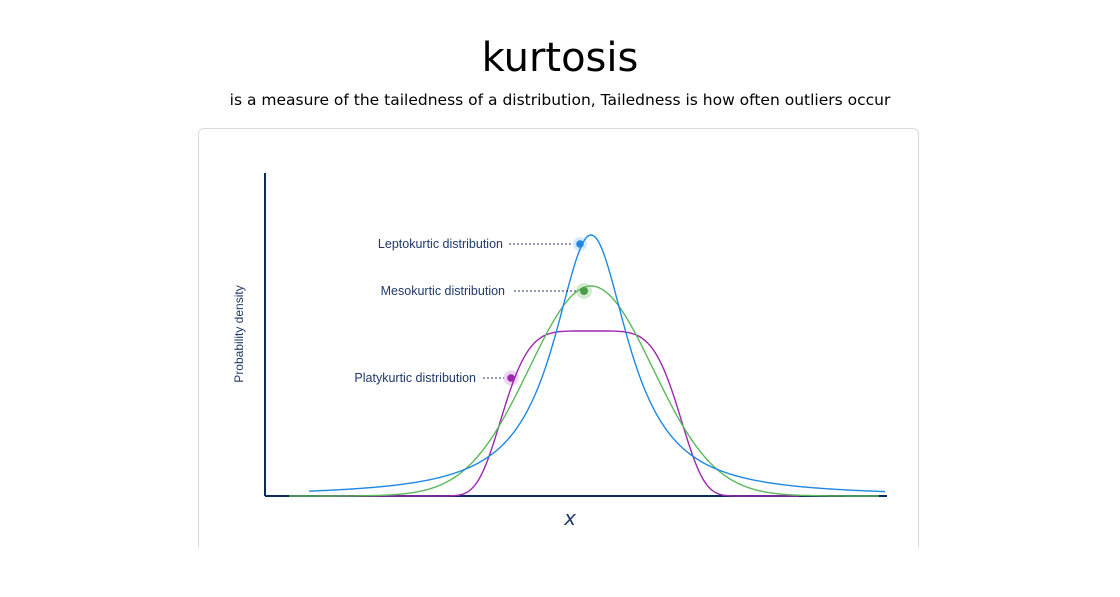 The width and height of the screenshot is (1120, 597). Describe the element at coordinates (443, 291) in the screenshot. I see `mesokurtic-label: Mesokurtic distribution` at that location.